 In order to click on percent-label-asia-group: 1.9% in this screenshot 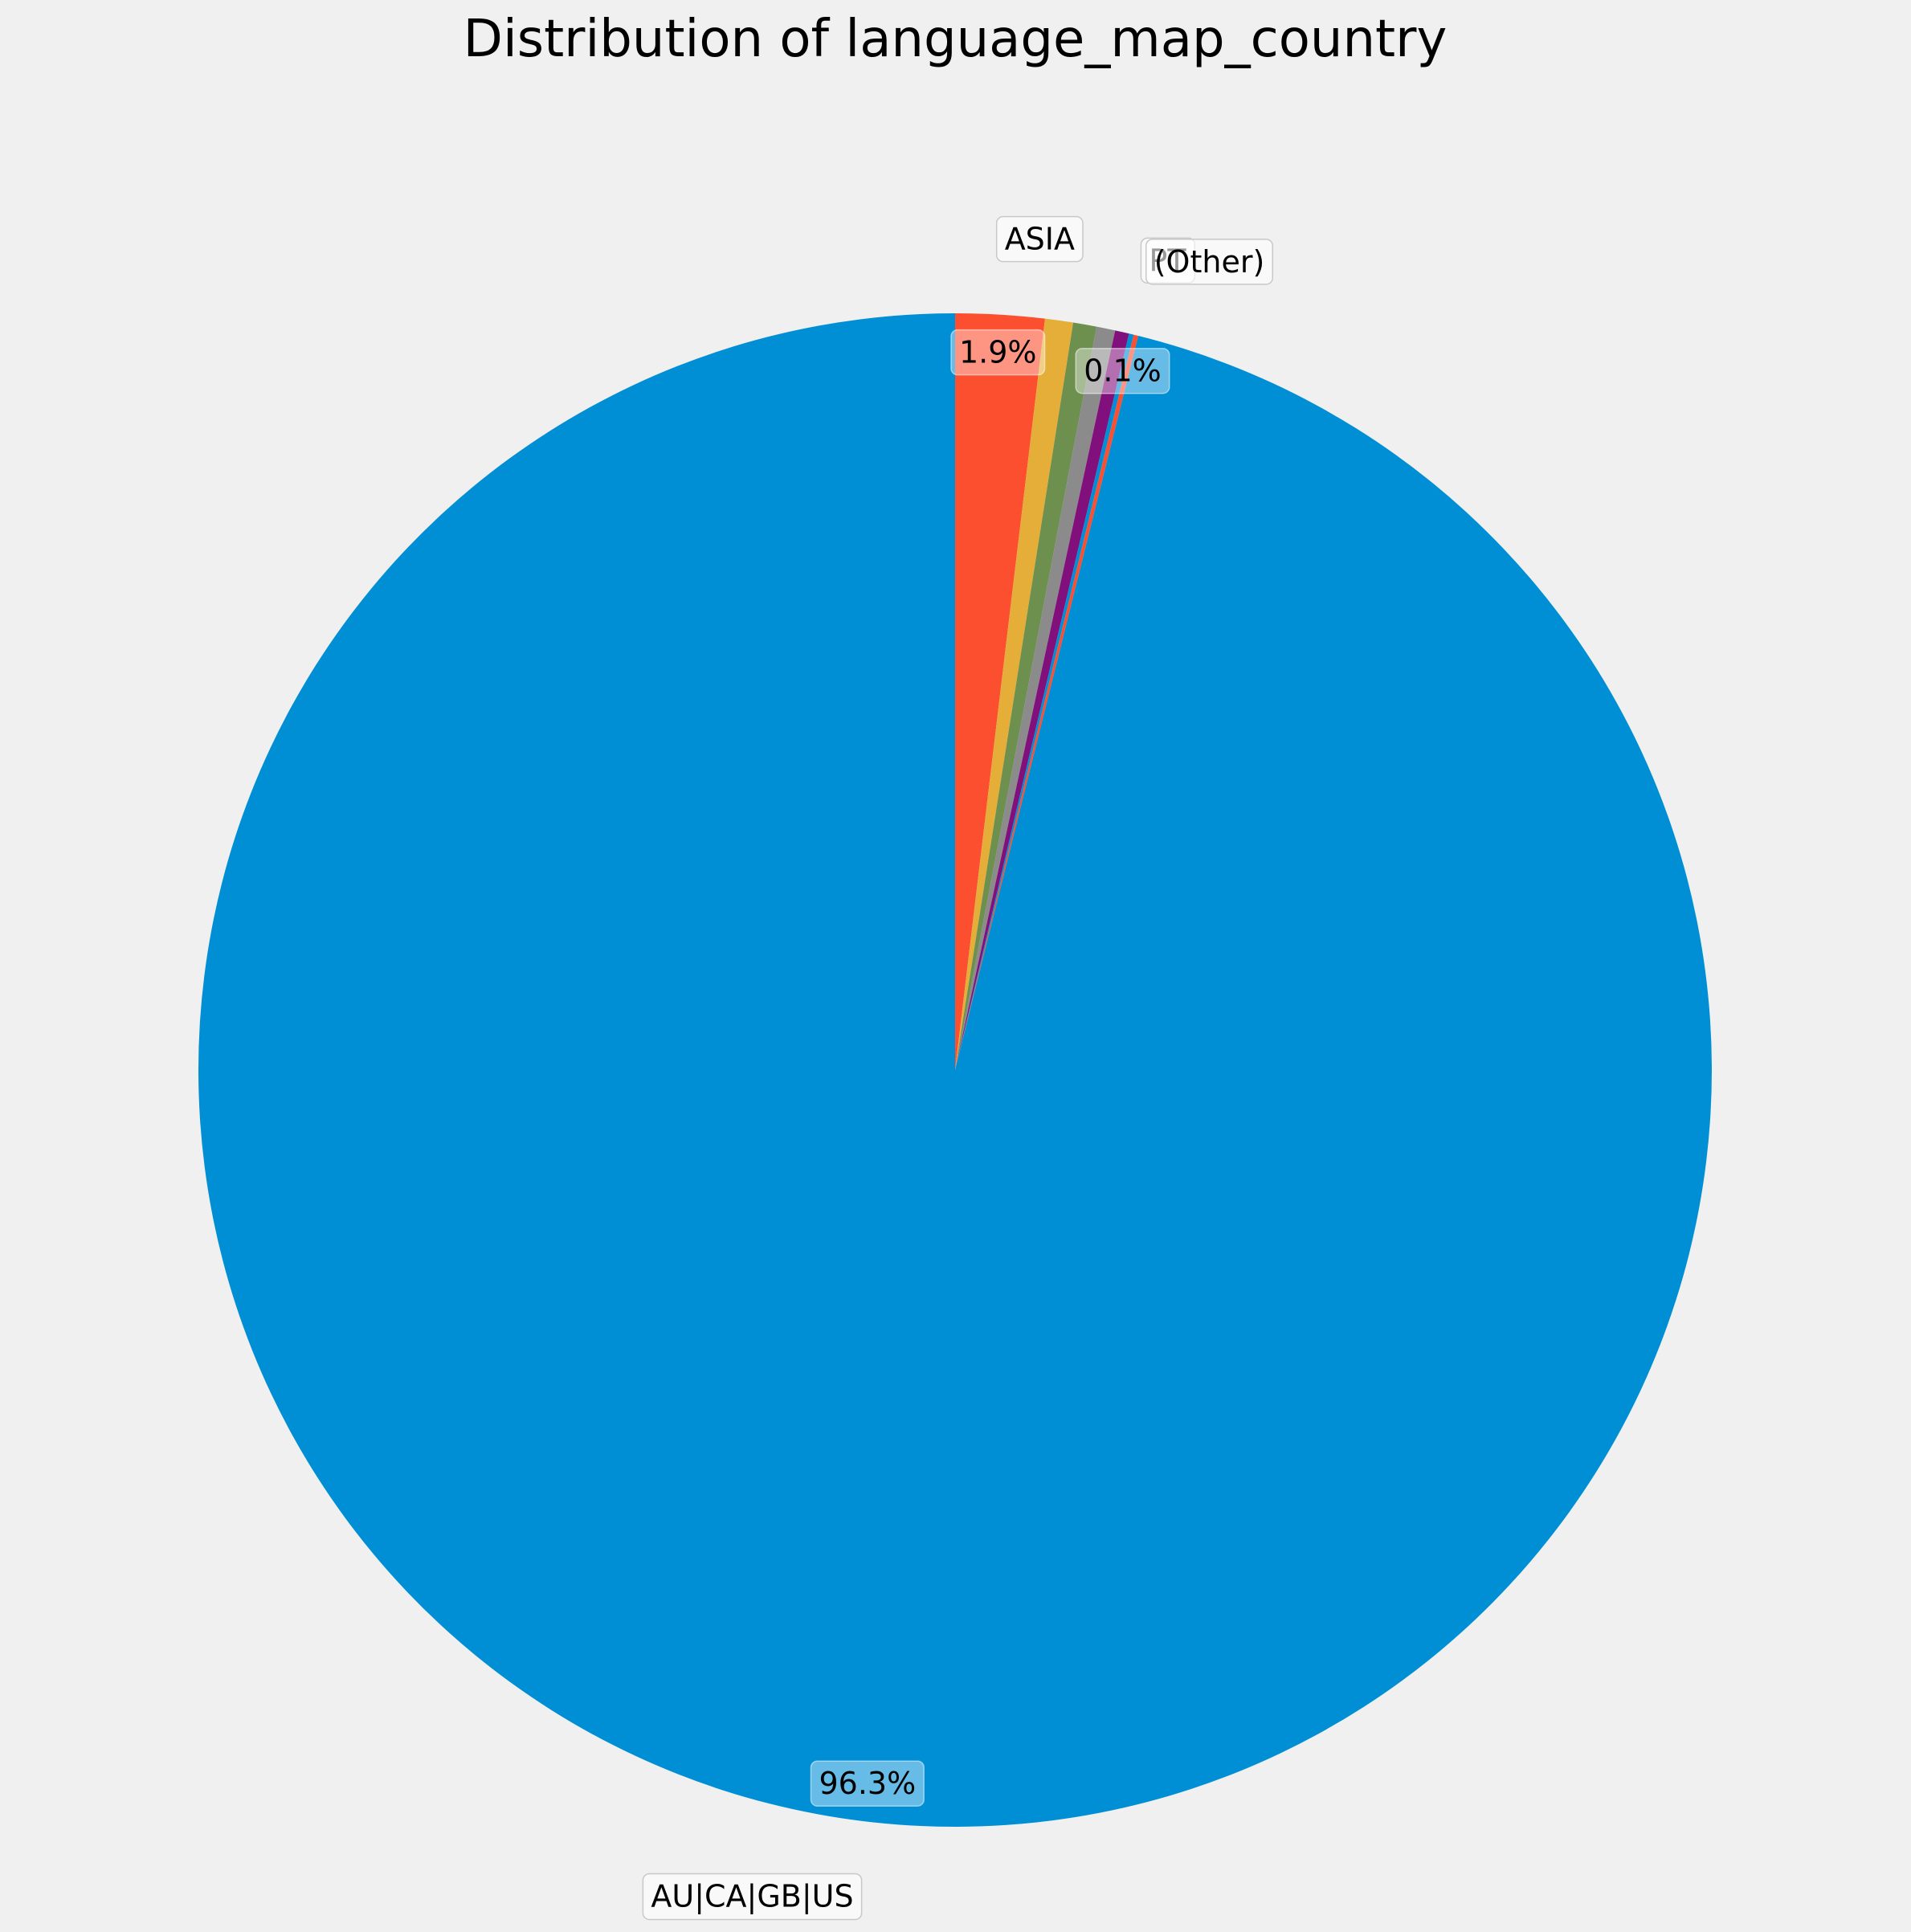, I will do `click(998, 352)`.